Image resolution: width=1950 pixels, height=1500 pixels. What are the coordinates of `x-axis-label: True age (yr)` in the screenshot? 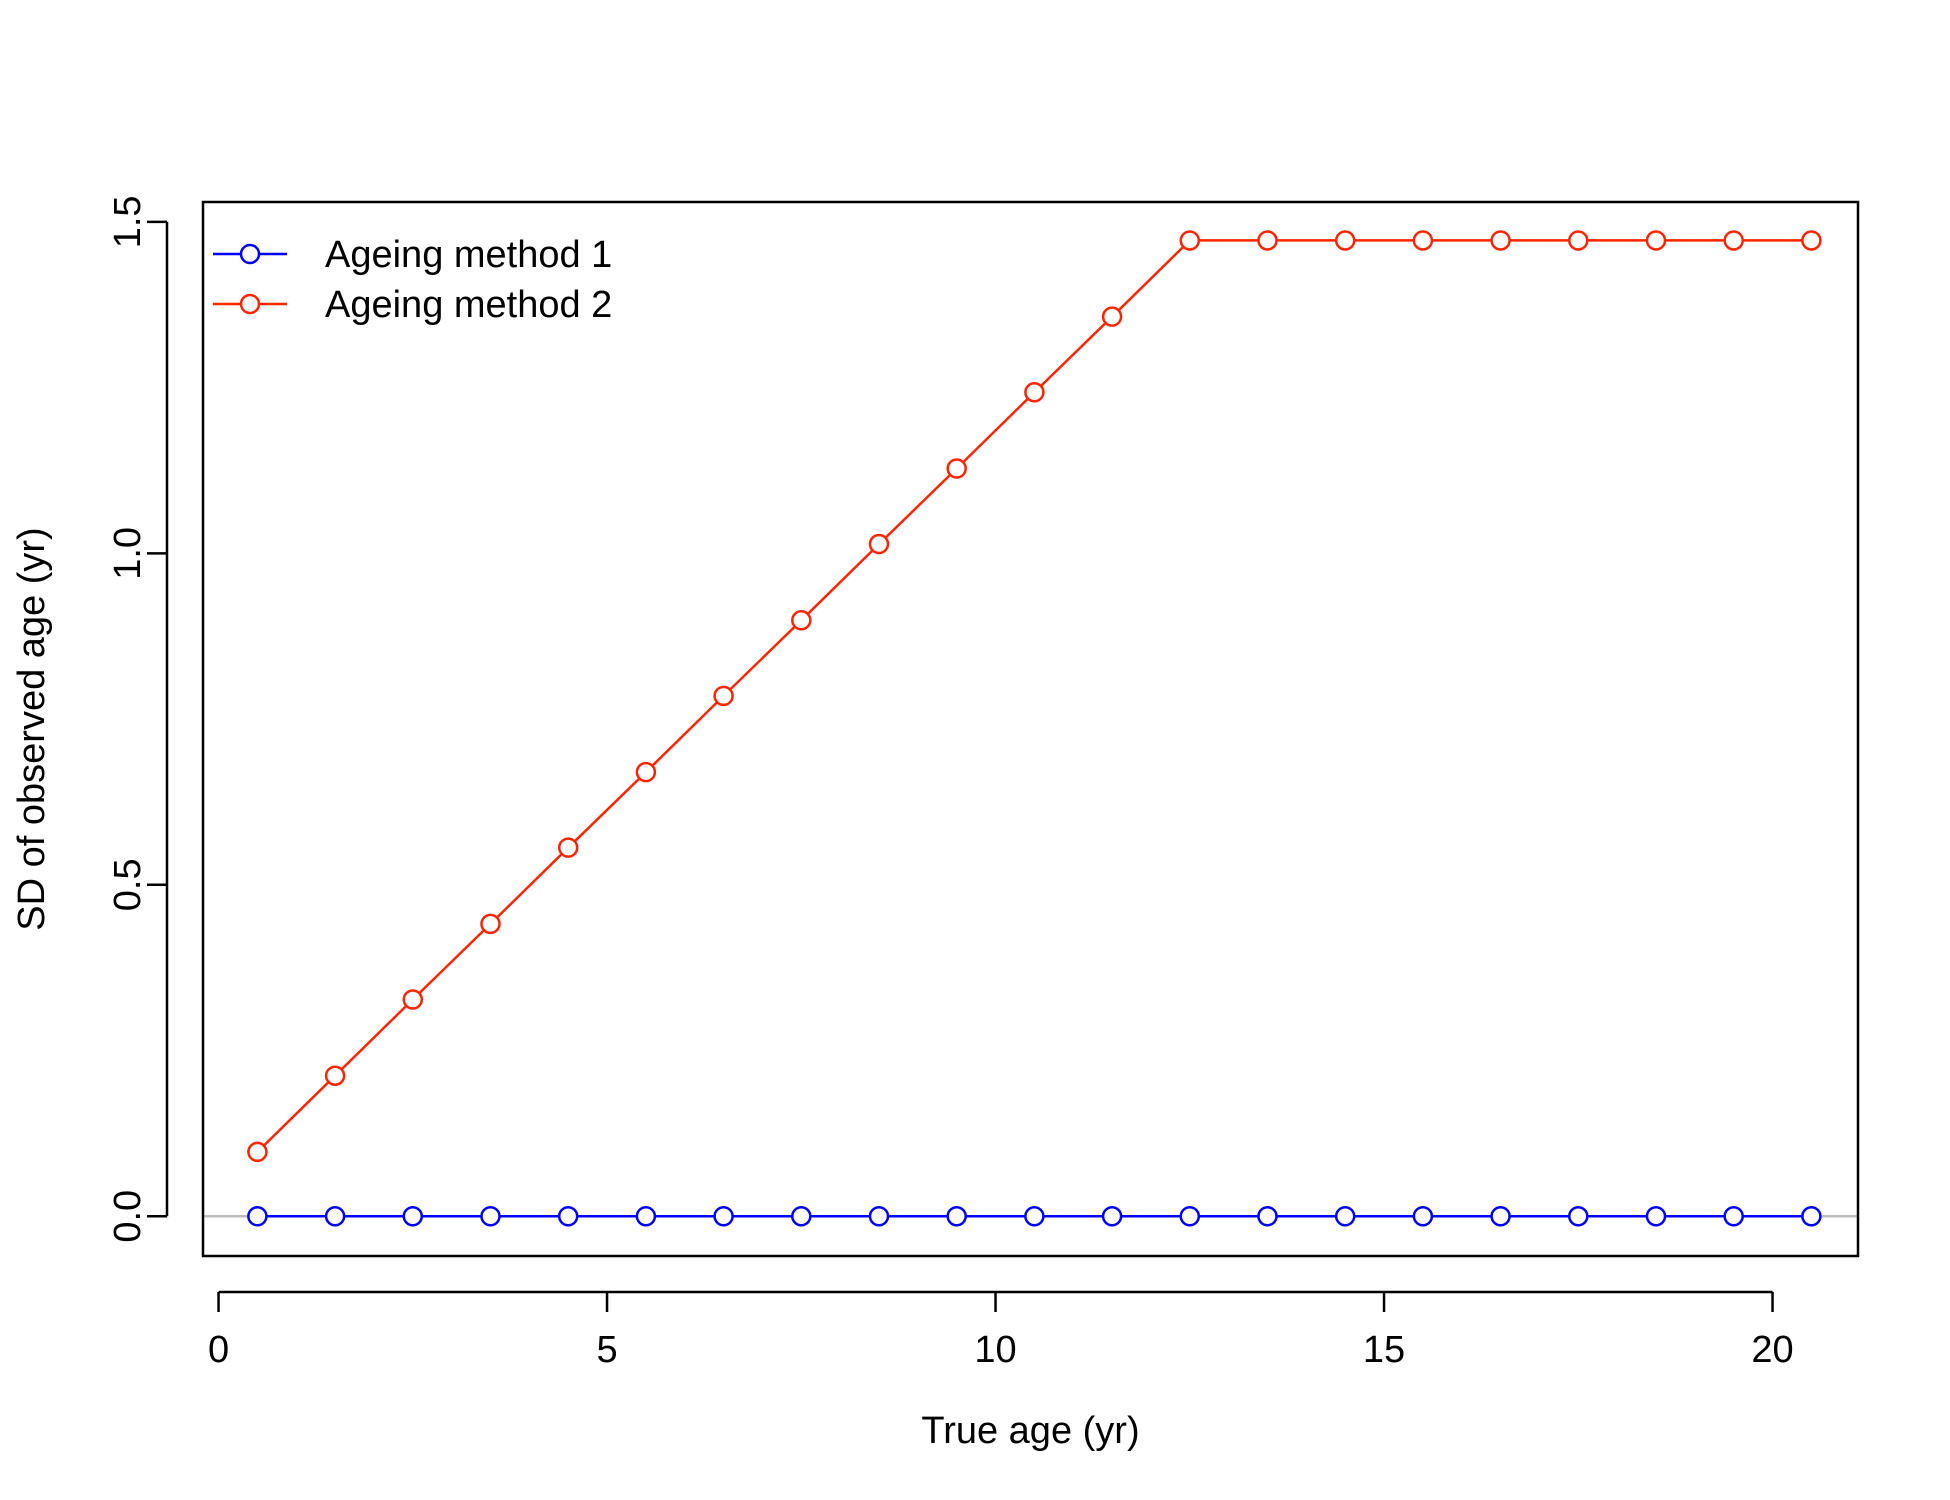 It's located at (1030, 1431).